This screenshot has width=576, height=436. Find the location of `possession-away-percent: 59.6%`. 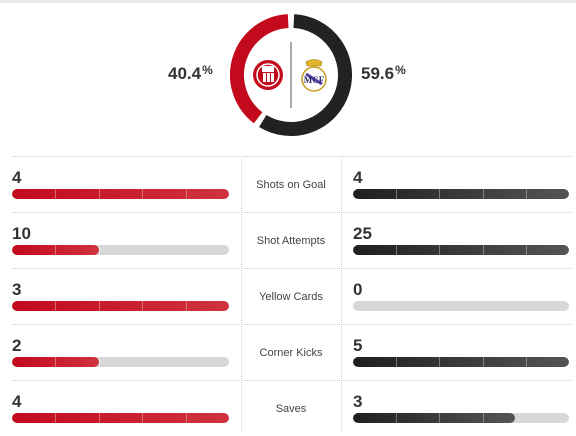

possession-away-percent: 59.6% is located at coordinates (383, 73).